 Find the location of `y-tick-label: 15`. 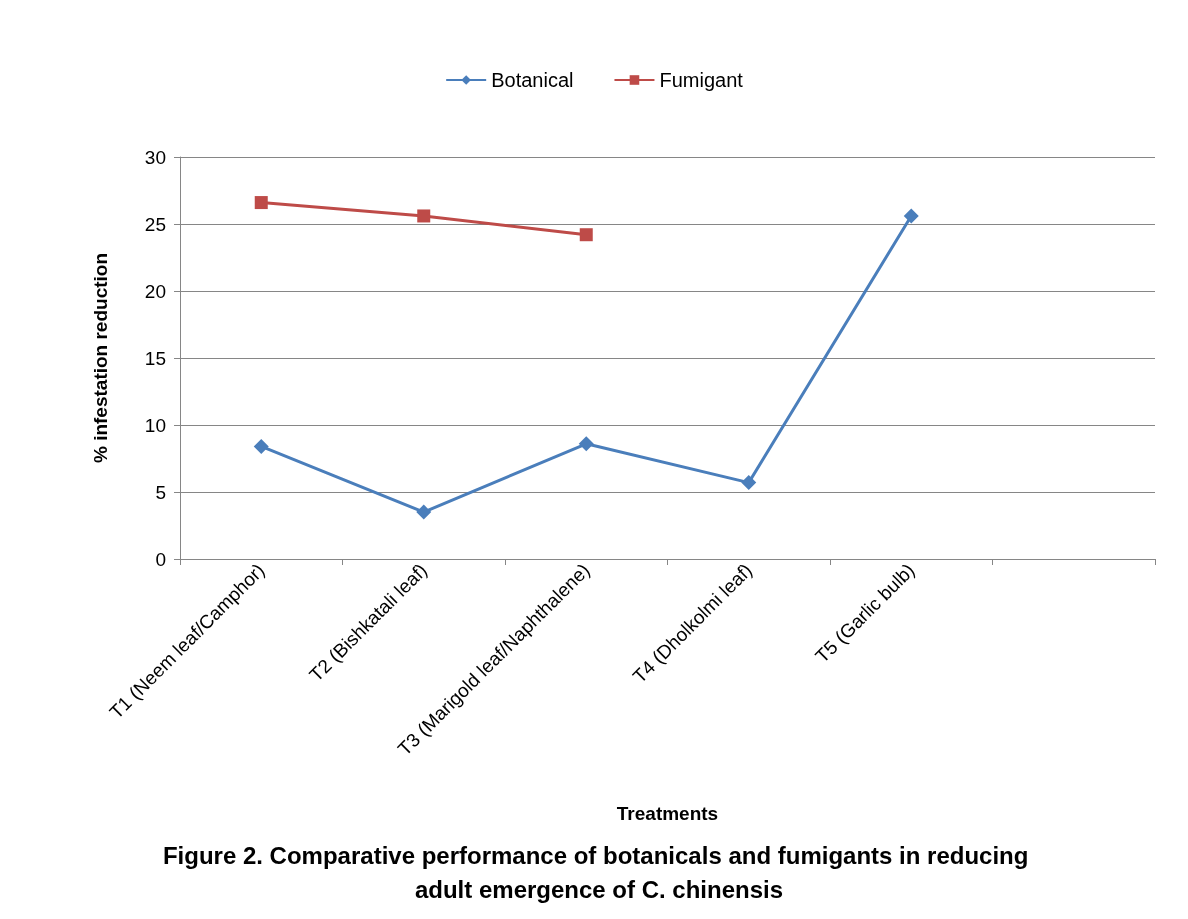

y-tick-label: 15 is located at coordinates (155, 358).